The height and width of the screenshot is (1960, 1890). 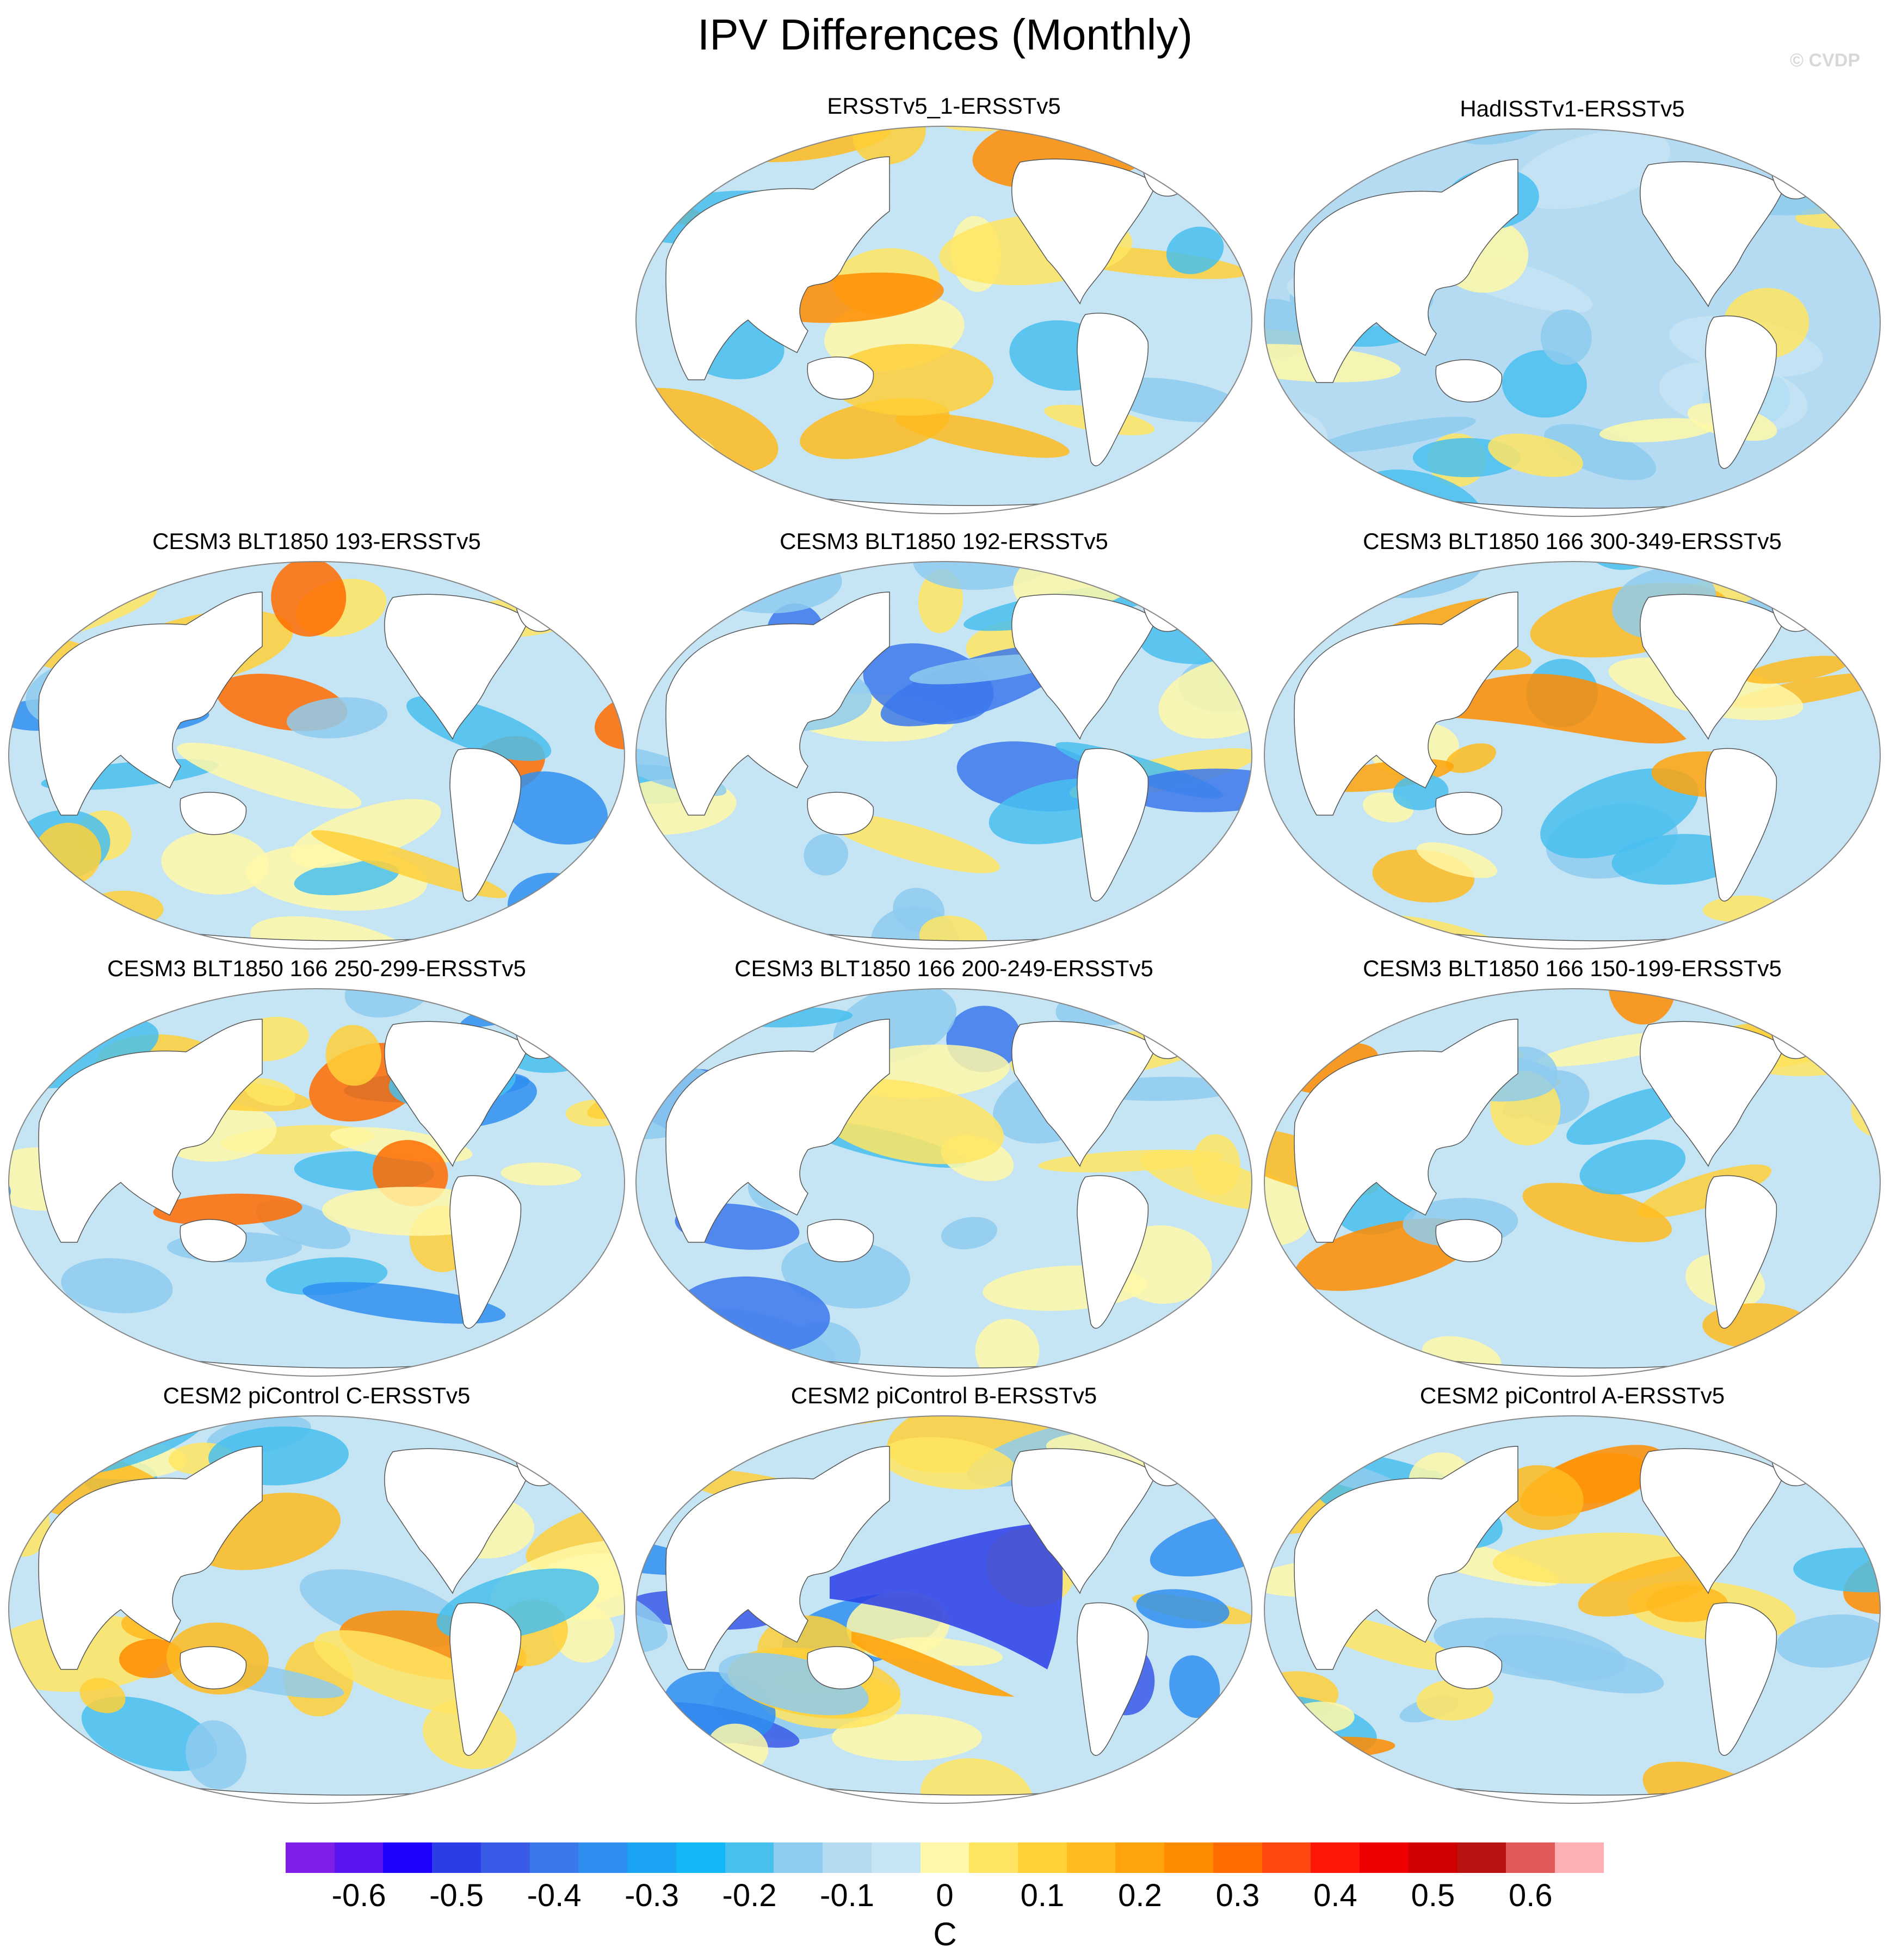 I want to click on colorbar-tick-label: 0.4, so click(x=1335, y=1895).